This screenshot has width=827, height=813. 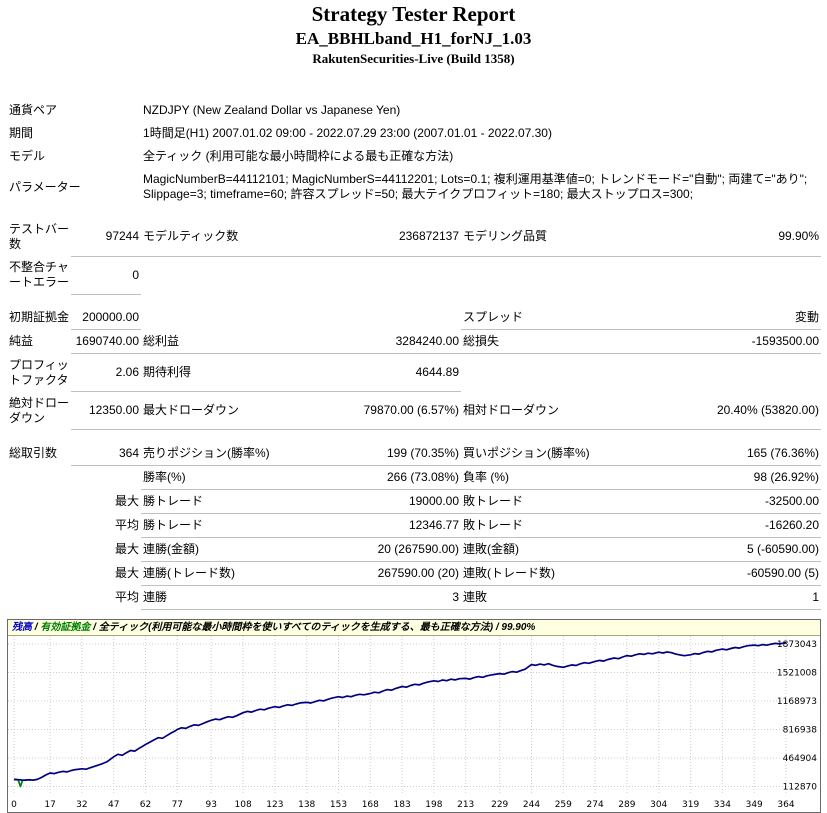 I want to click on x-axis-label: 259, so click(x=563, y=805).